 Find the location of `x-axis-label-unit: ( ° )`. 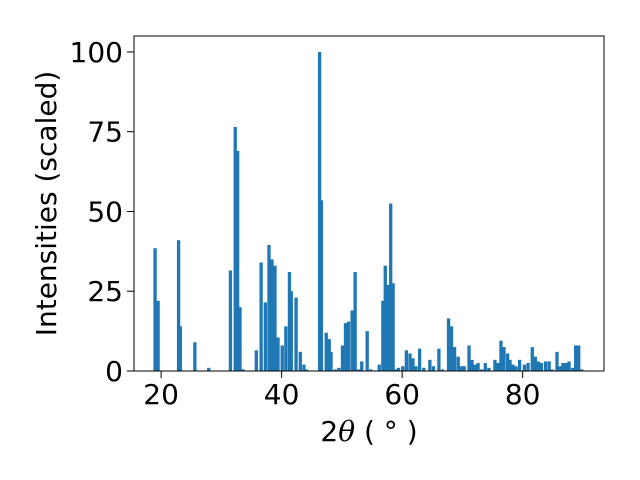

x-axis-label-unit: ( ° ) is located at coordinates (386, 431).